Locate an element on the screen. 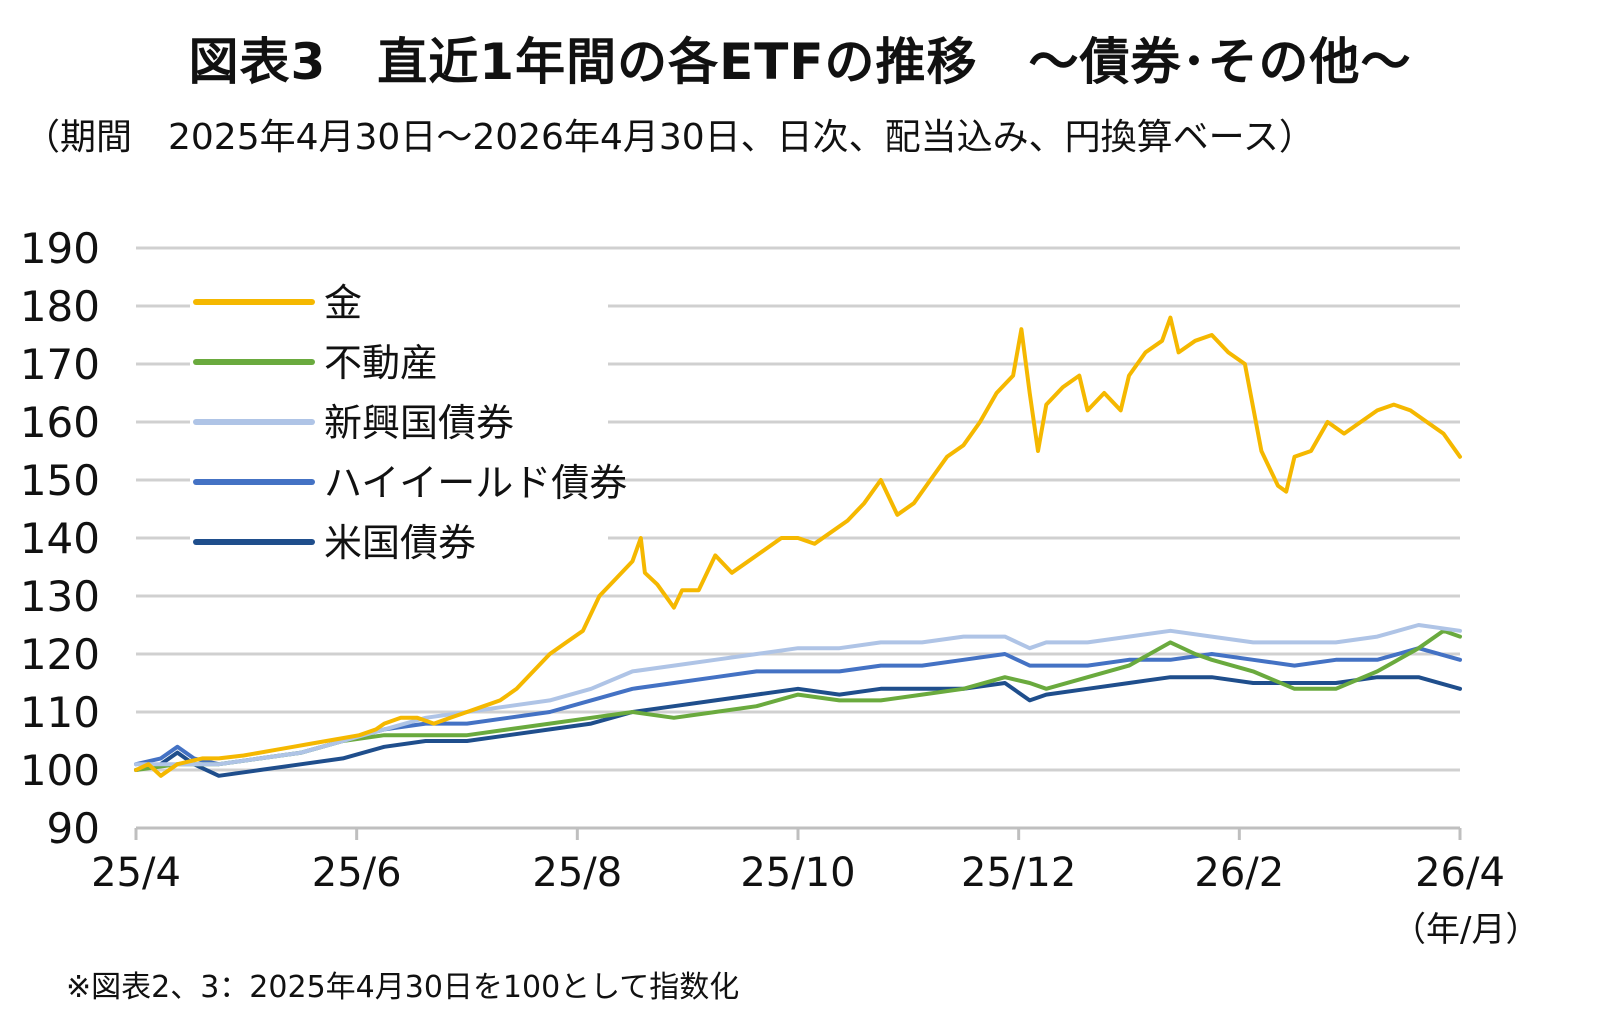 Image resolution: width=1600 pixels, height=1032 pixels. y-tick-label: 110 is located at coordinates (60, 712).